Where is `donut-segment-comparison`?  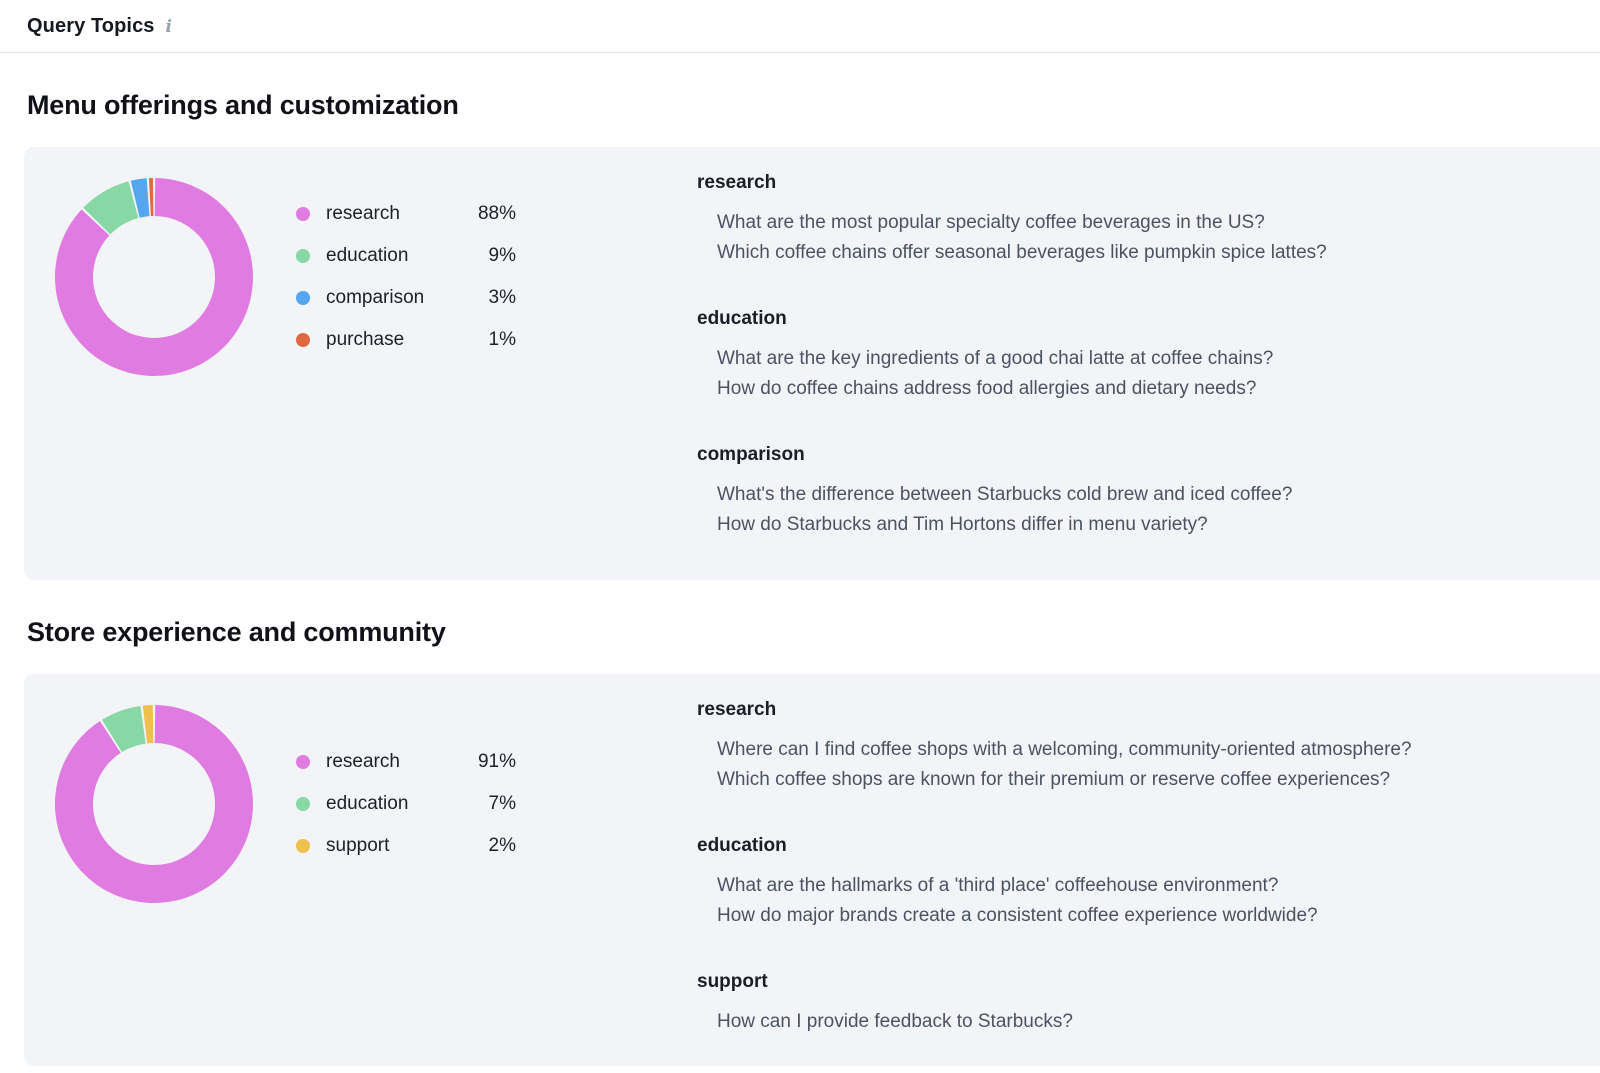 donut-segment-comparison is located at coordinates (140, 198).